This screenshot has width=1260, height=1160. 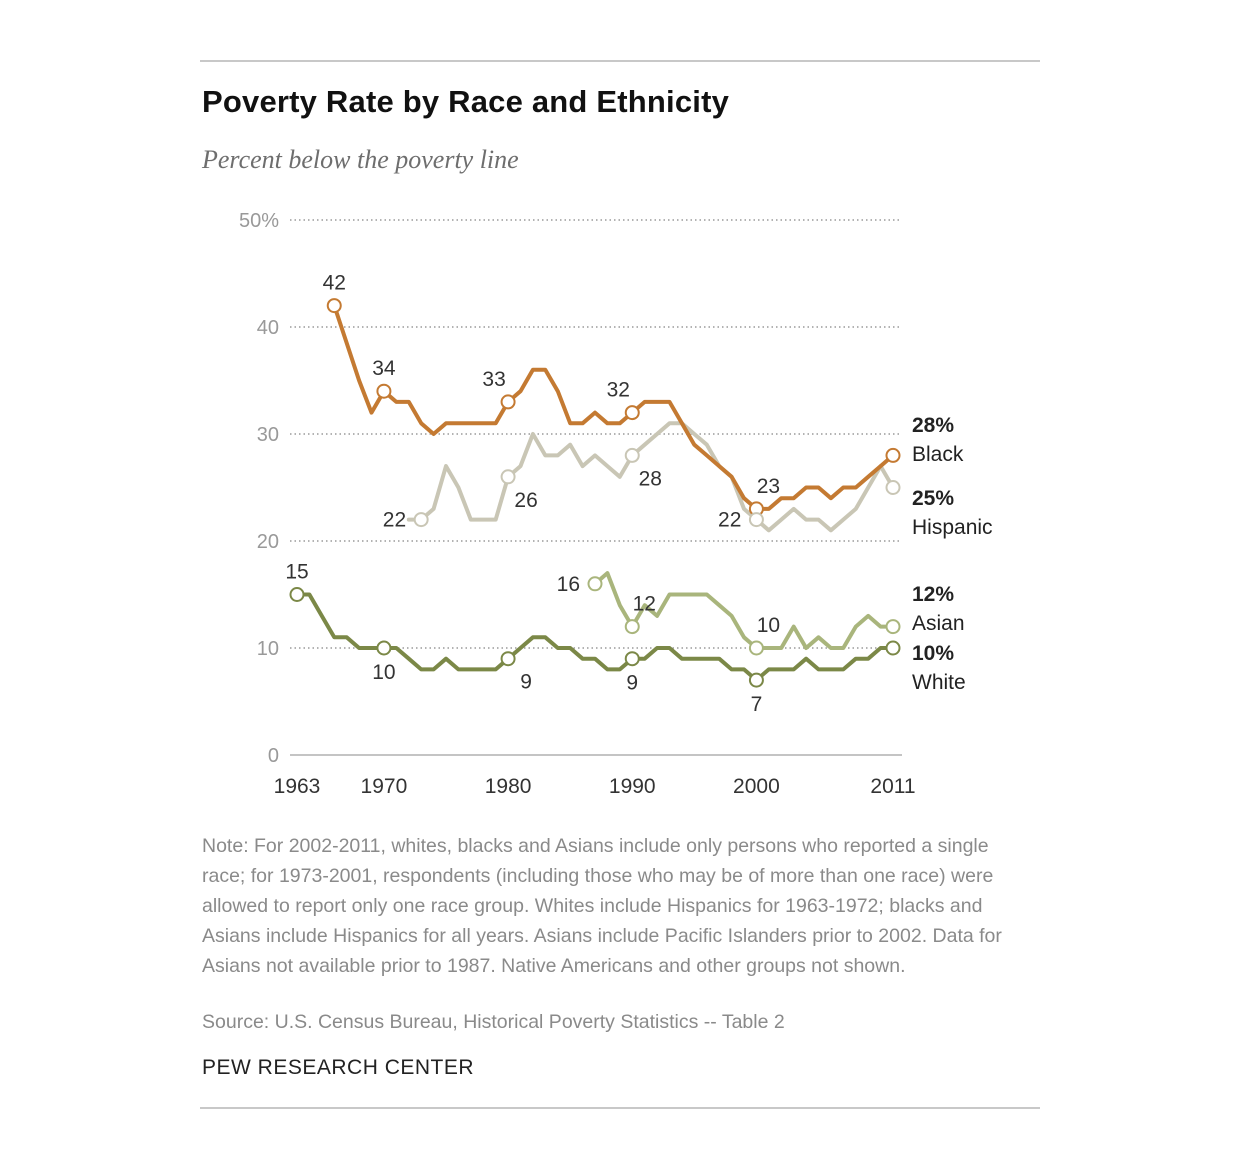 I want to click on data-label: 33, so click(x=493, y=379).